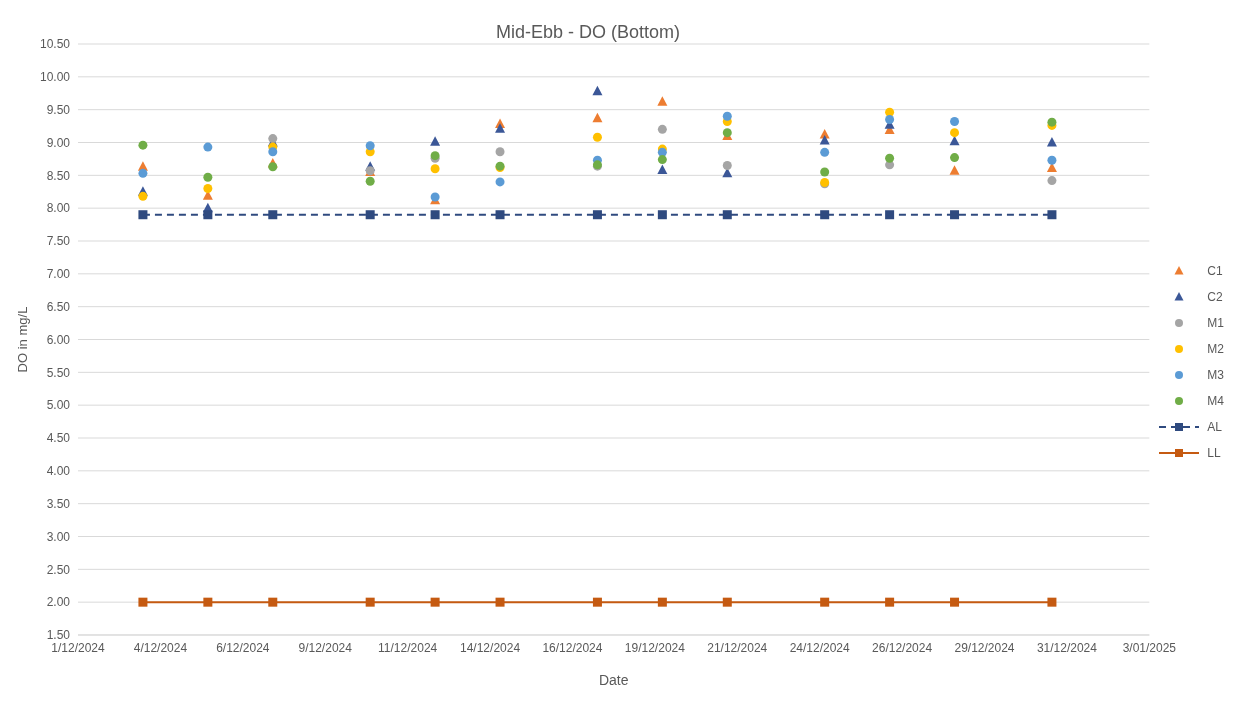  Describe the element at coordinates (1215, 426) in the screenshot. I see `legend-label: AL` at that location.